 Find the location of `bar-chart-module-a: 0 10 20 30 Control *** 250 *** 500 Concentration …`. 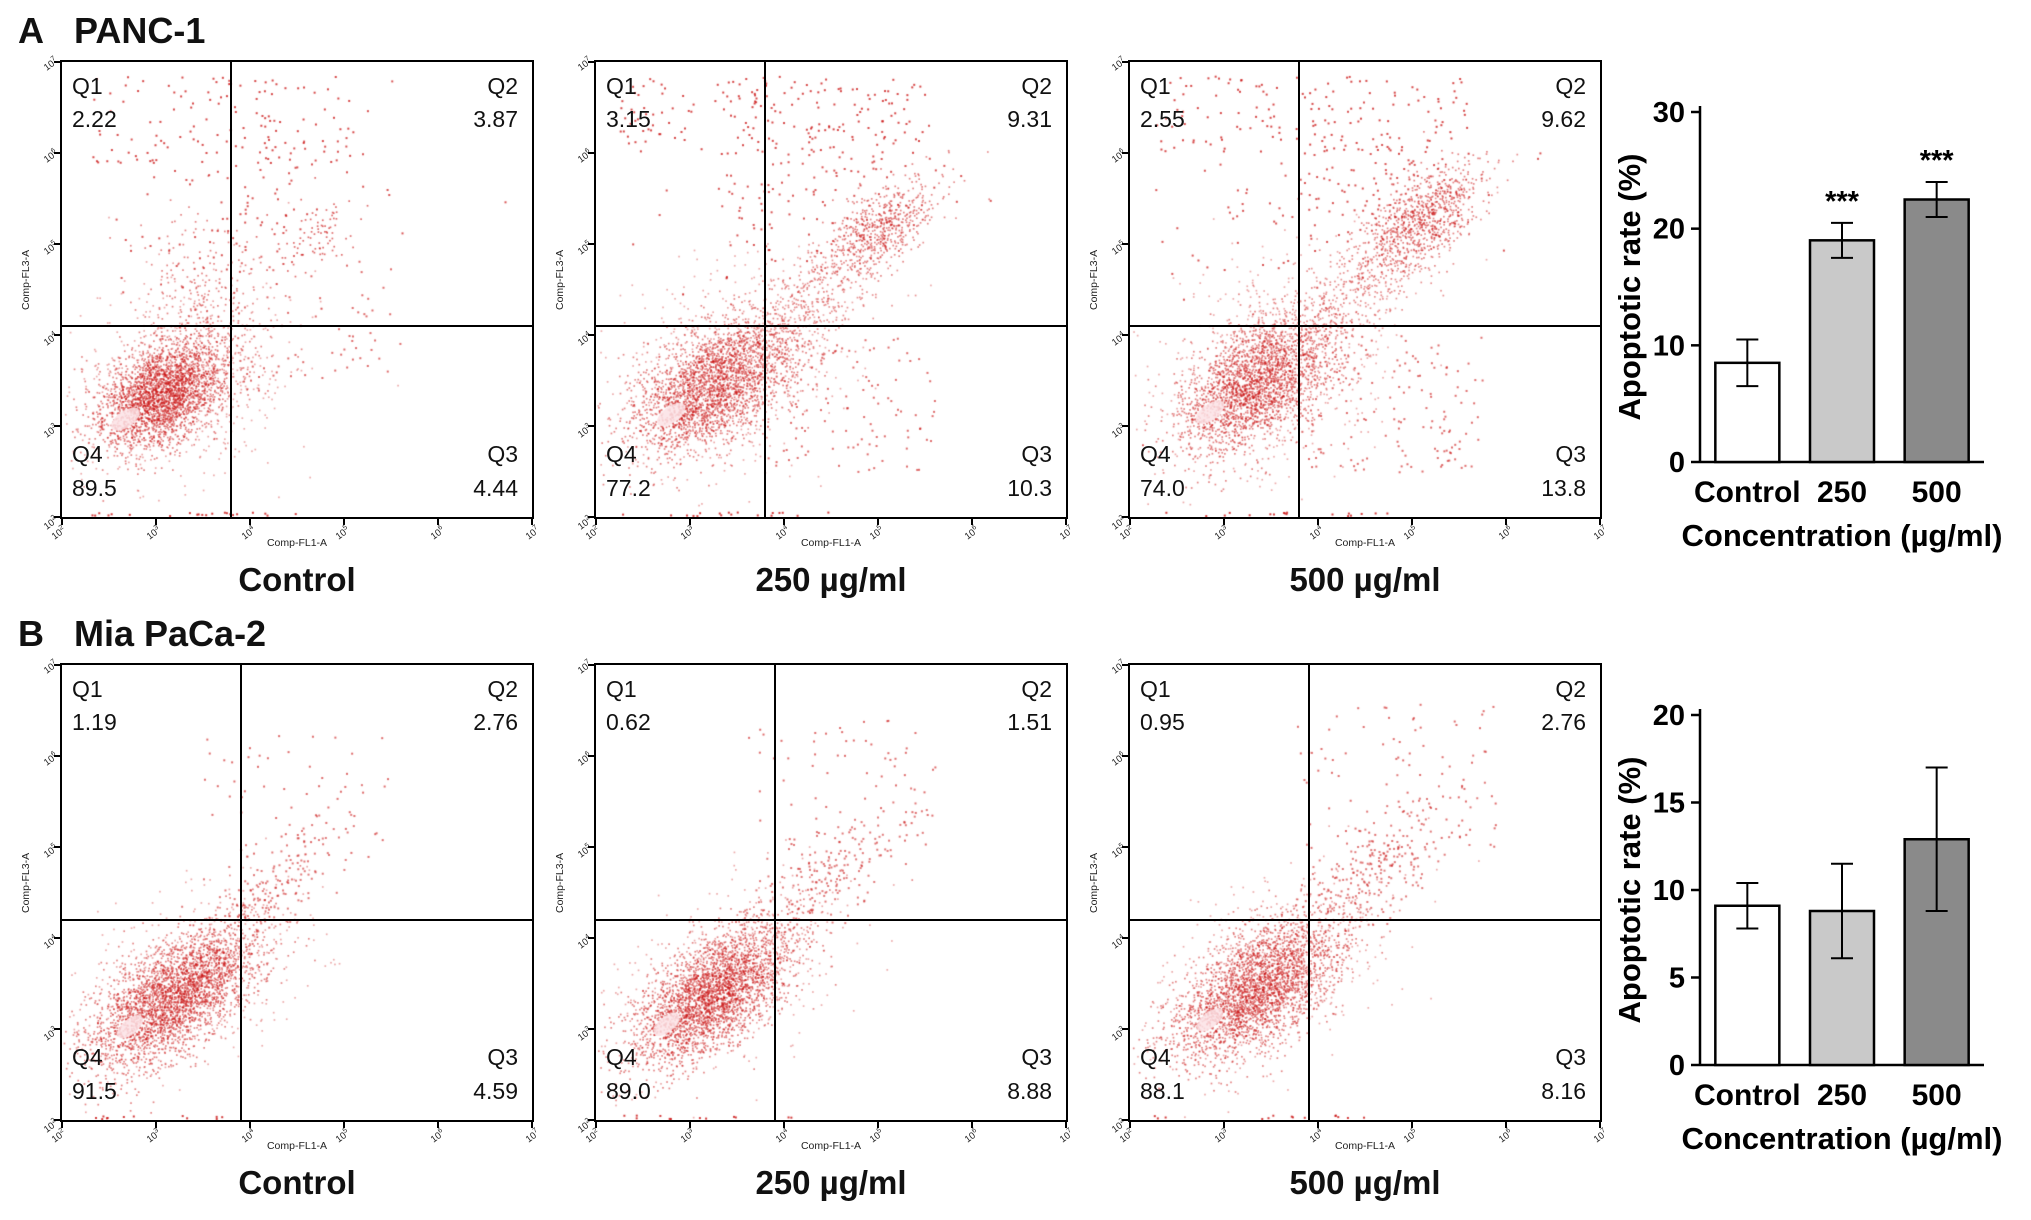

bar-chart-module-a: 0 10 20 30 Control *** 250 *** 500 Concentration … is located at coordinates (1812, 330).